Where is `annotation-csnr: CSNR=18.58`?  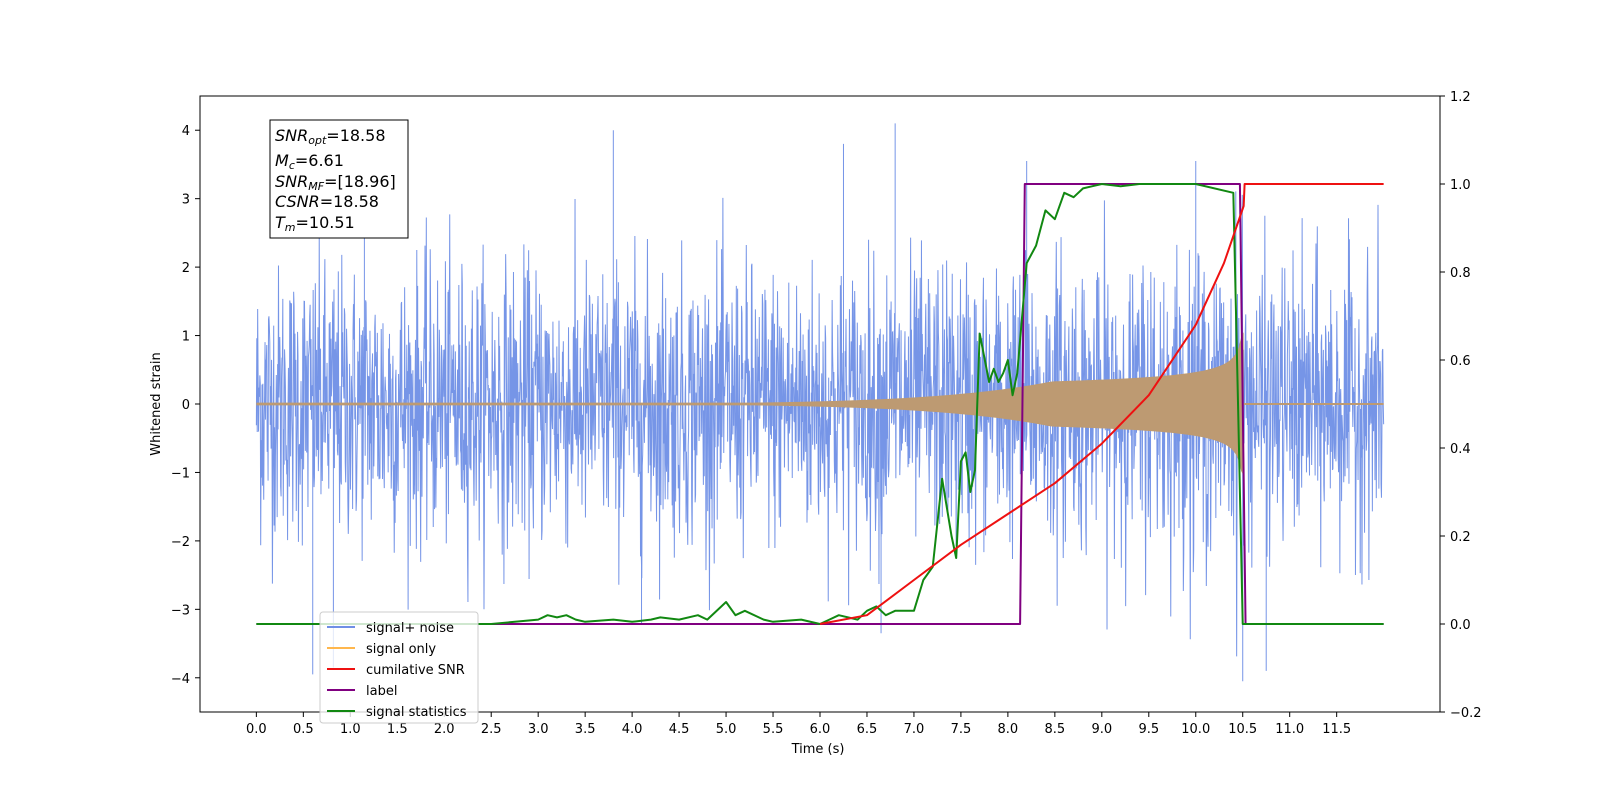 annotation-csnr: CSNR=18.58 is located at coordinates (327, 201).